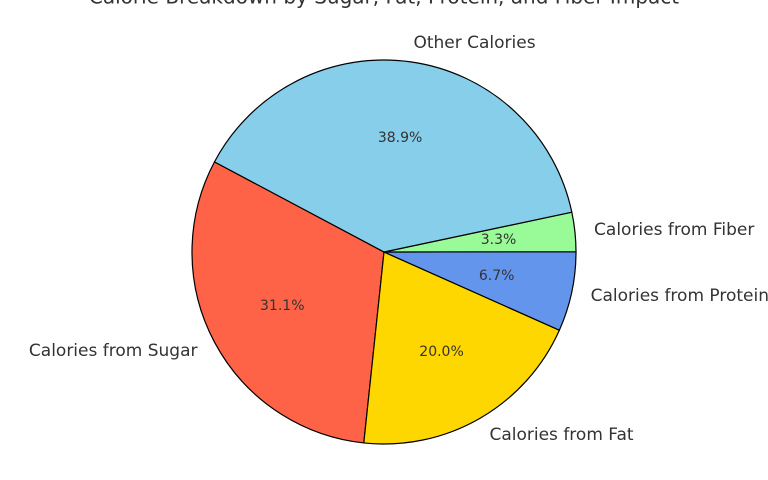  Describe the element at coordinates (400, 138) in the screenshot. I see `value-label: 38.9%` at that location.